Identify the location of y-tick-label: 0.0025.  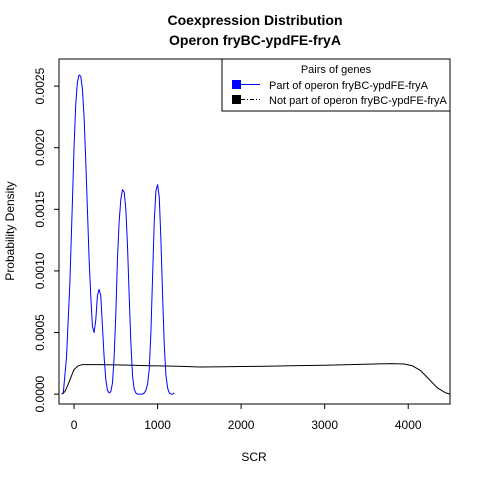
(40, 85).